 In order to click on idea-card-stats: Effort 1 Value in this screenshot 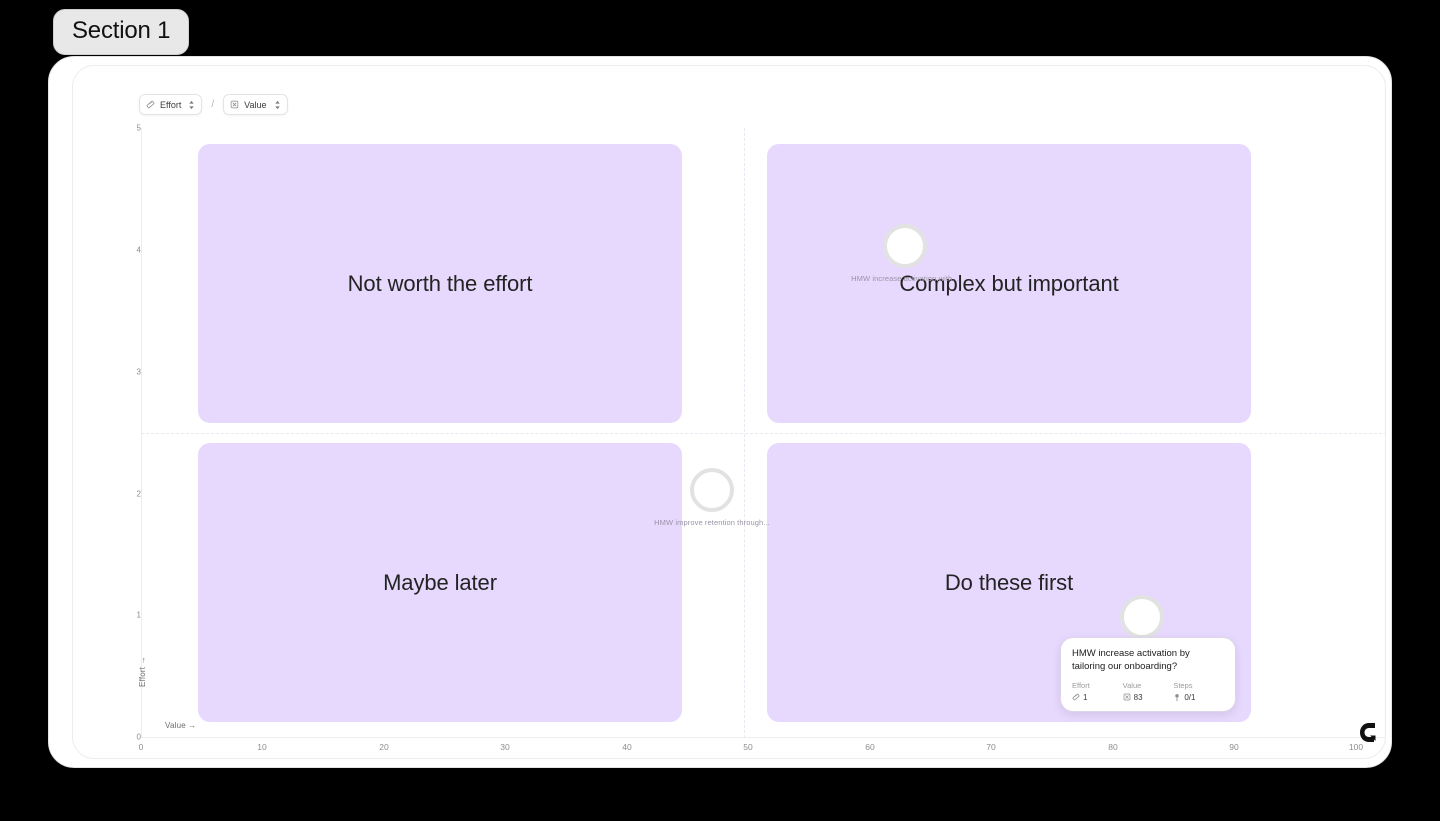, I will do `click(1148, 691)`.